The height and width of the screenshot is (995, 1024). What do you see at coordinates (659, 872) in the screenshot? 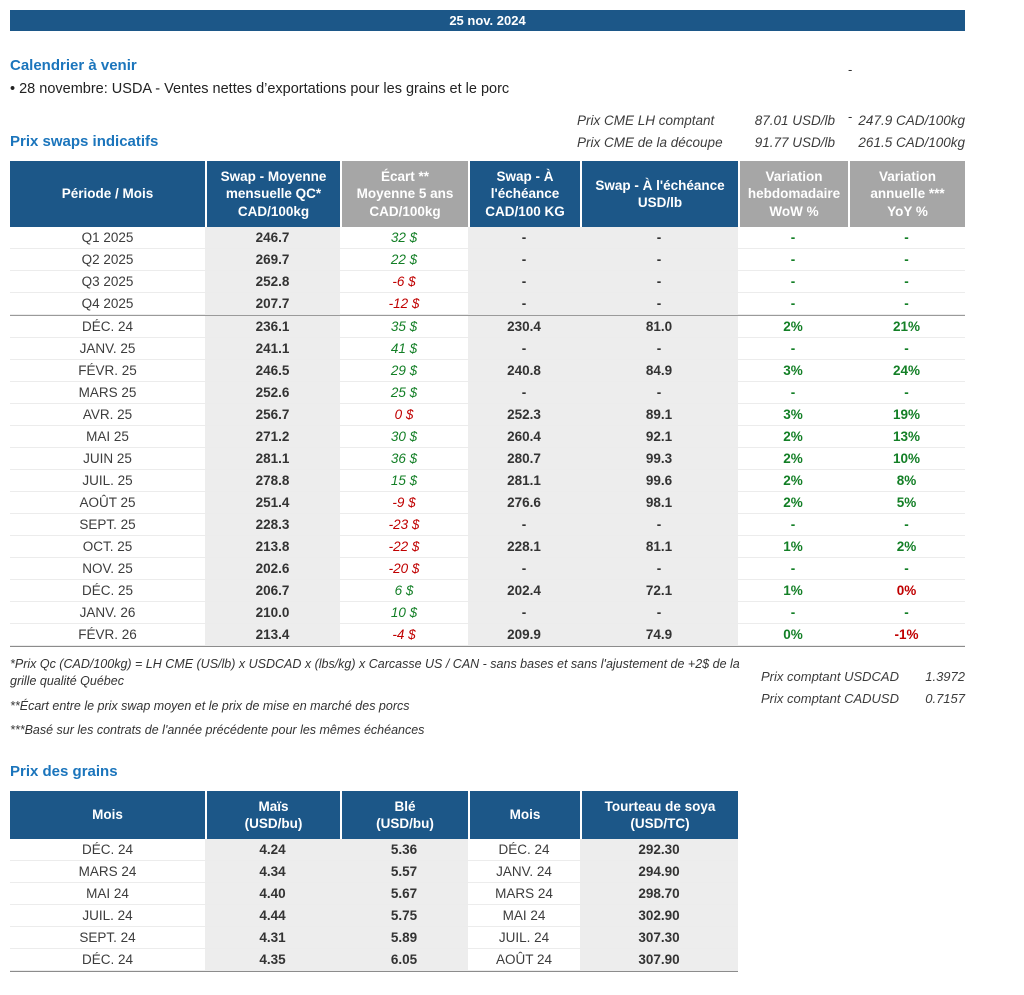
I see `grains-cell-soymeal: 294.90` at bounding box center [659, 872].